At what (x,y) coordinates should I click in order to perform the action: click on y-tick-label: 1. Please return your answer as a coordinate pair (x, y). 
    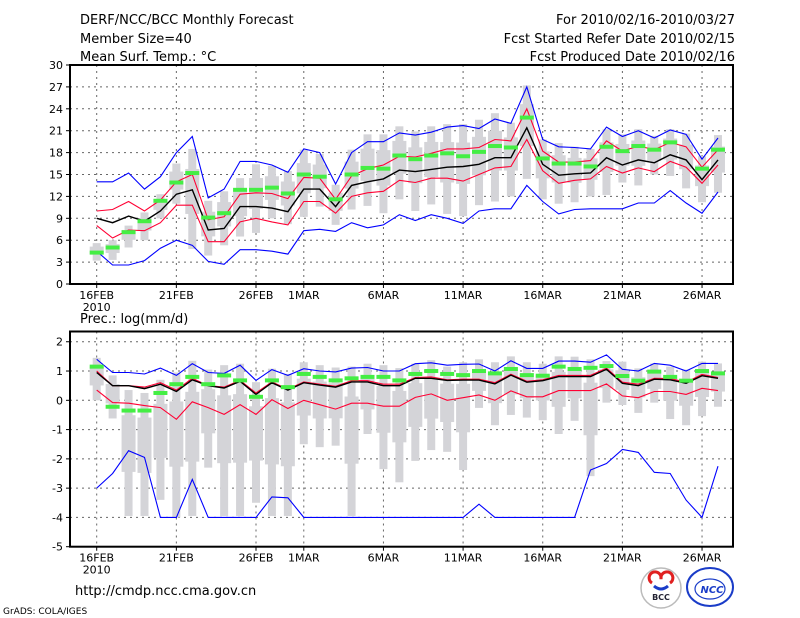
    Looking at the image, I should click on (59, 371).